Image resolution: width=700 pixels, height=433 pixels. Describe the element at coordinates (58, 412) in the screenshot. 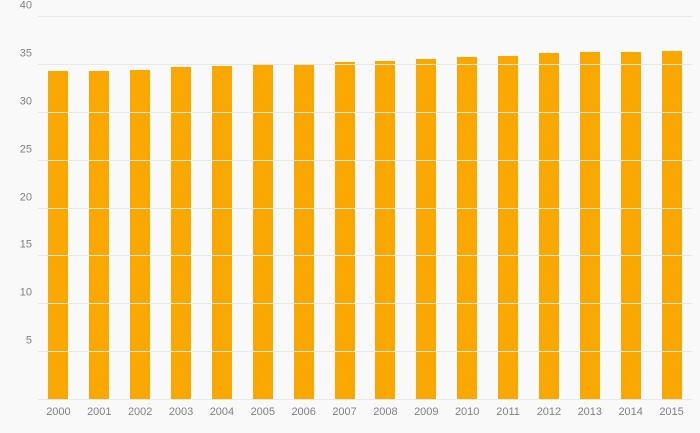

I see `x-axis-tick-label: 2000` at that location.